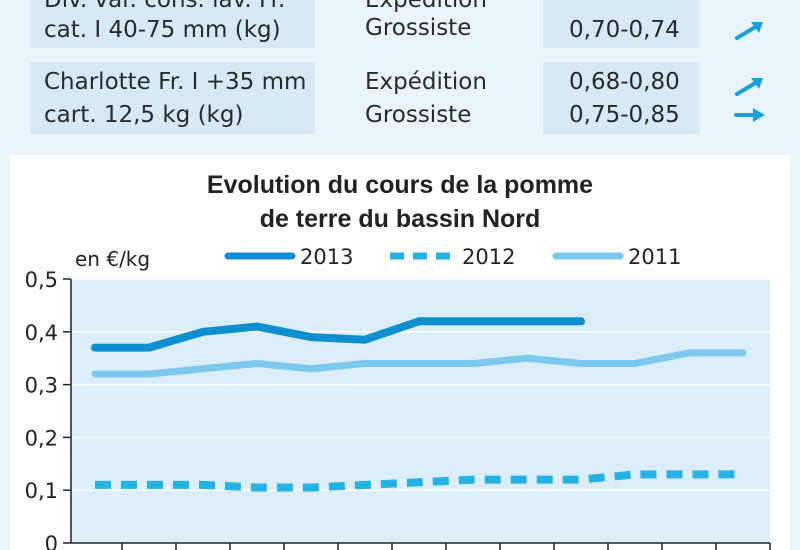 The width and height of the screenshot is (800, 550). What do you see at coordinates (41, 280) in the screenshot?
I see `y-tick-label: 0,5` at bounding box center [41, 280].